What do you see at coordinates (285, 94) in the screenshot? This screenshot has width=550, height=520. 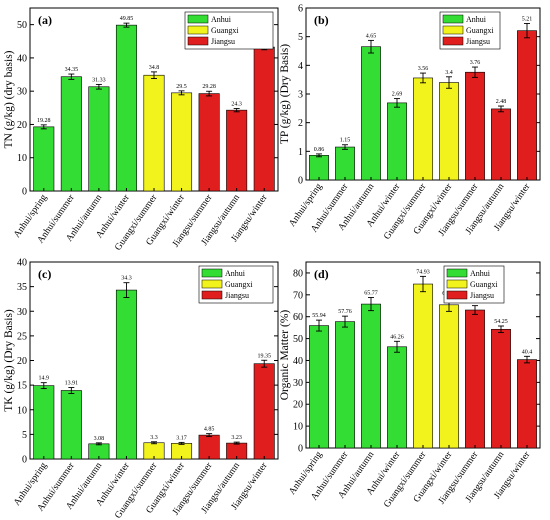 I see `y-axis-label: TP (g/kg) (Dry Basis)` at bounding box center [285, 94].